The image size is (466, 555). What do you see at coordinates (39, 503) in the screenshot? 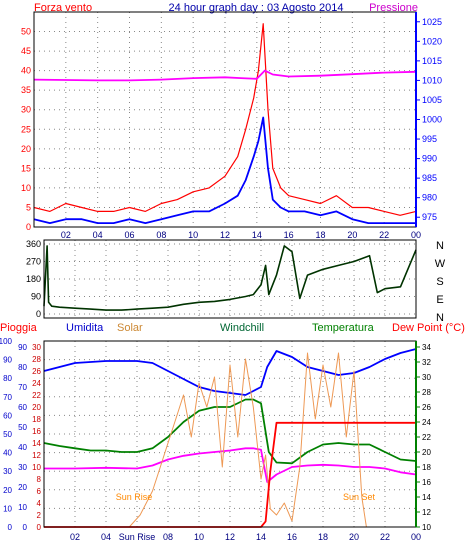
I see `y-solar-tick-label: 4` at bounding box center [39, 503].